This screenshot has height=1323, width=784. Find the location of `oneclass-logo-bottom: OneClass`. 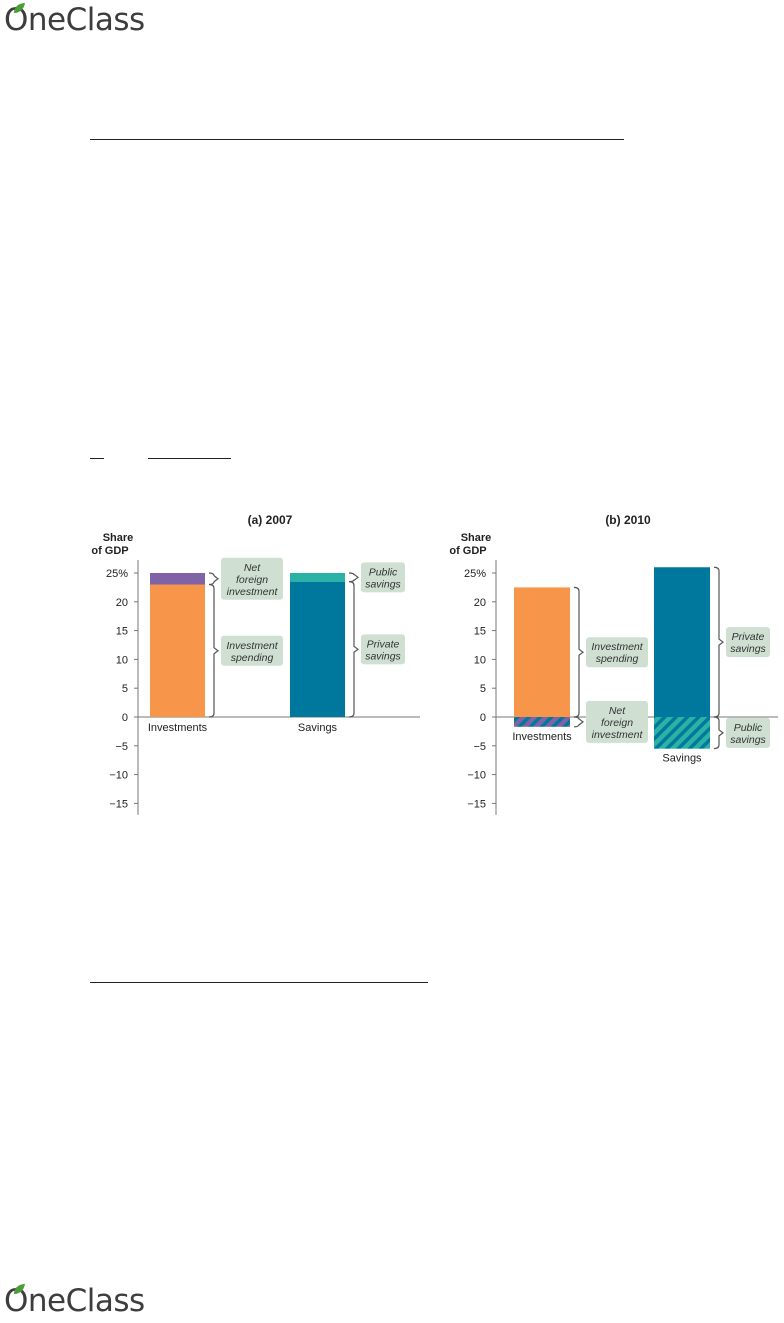

oneclass-logo-bottom: OneClass is located at coordinates (85, 1303).